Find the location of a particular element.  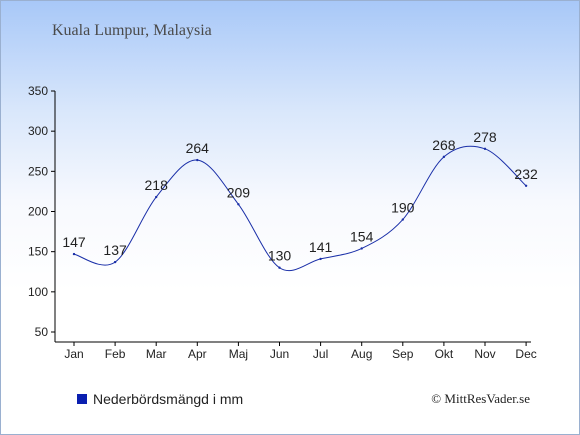

x-tick-label: Jun is located at coordinates (279, 354).